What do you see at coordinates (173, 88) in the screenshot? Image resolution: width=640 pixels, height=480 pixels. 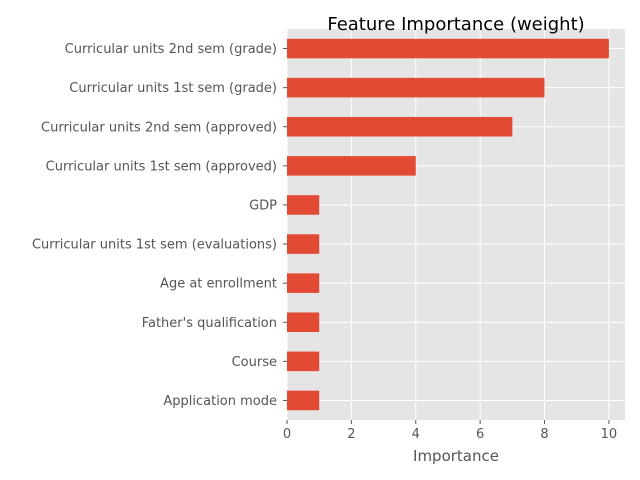 I see `category-label: Curricular units 1st sem (grade)` at bounding box center [173, 88].